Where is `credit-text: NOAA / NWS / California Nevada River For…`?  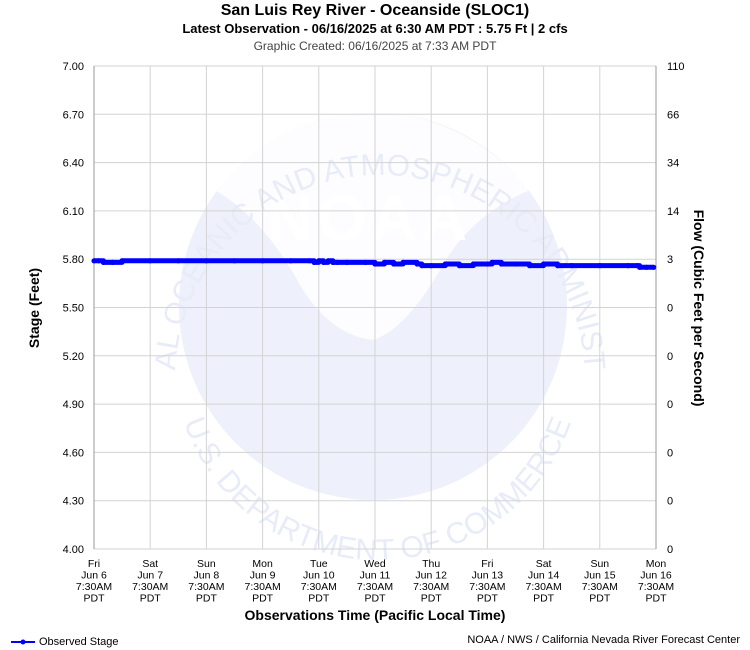
credit-text: NOAA / NWS / California Nevada River For… is located at coordinates (603, 640).